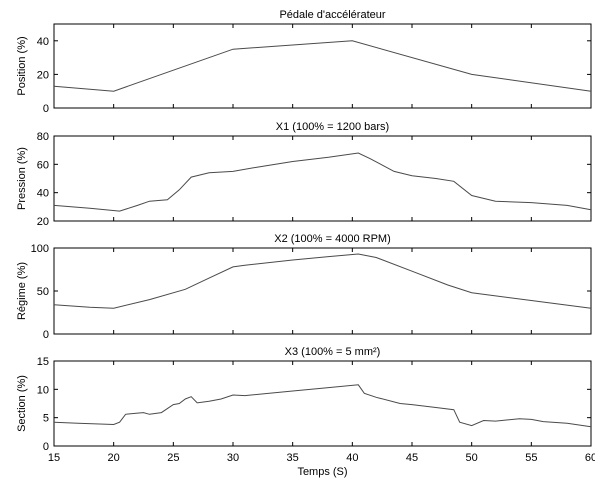 This screenshot has width=595, height=481. I want to click on y-tick-label-2-0: 20, so click(43, 222).